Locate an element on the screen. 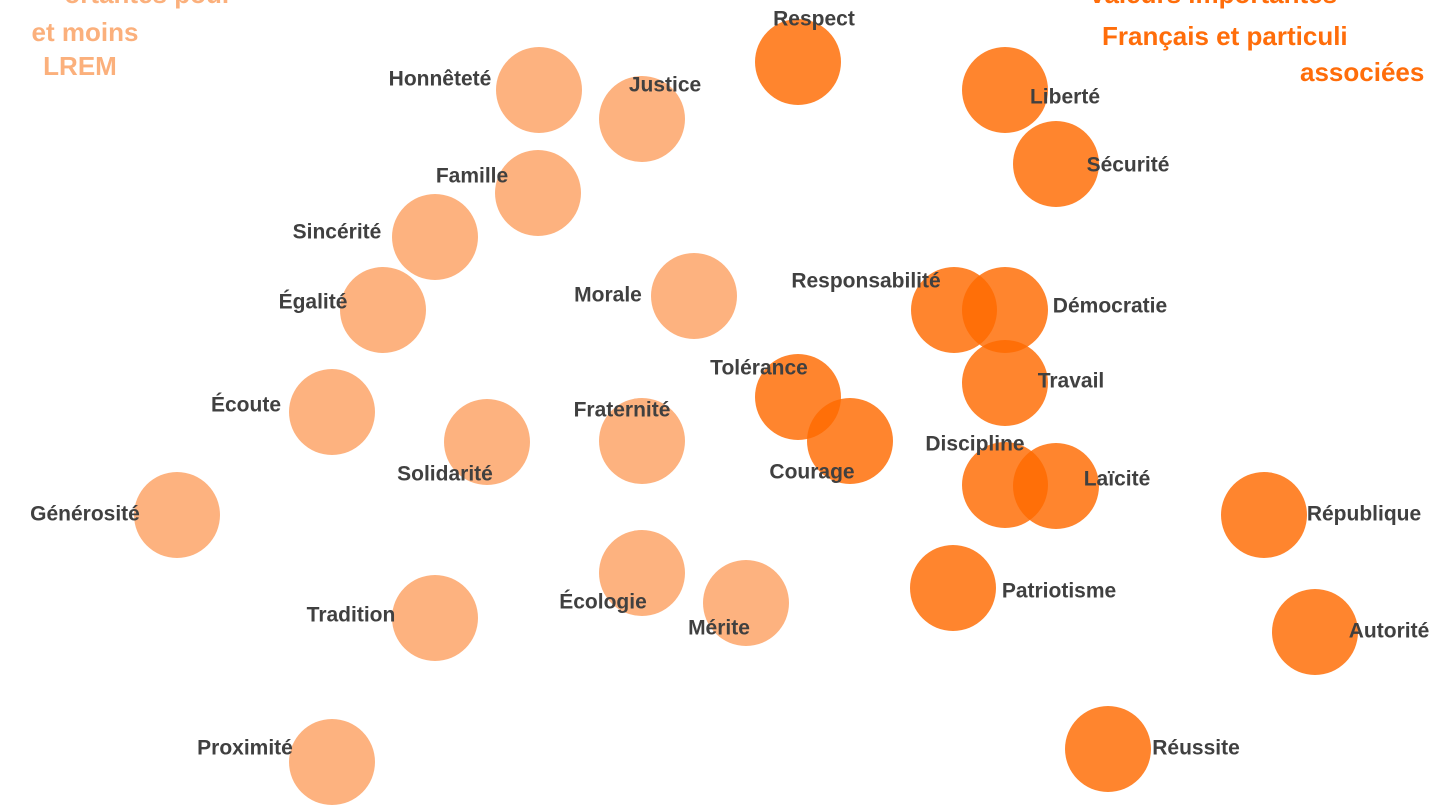  right-title-line: valeurs importantes is located at coordinates (1213, 4).